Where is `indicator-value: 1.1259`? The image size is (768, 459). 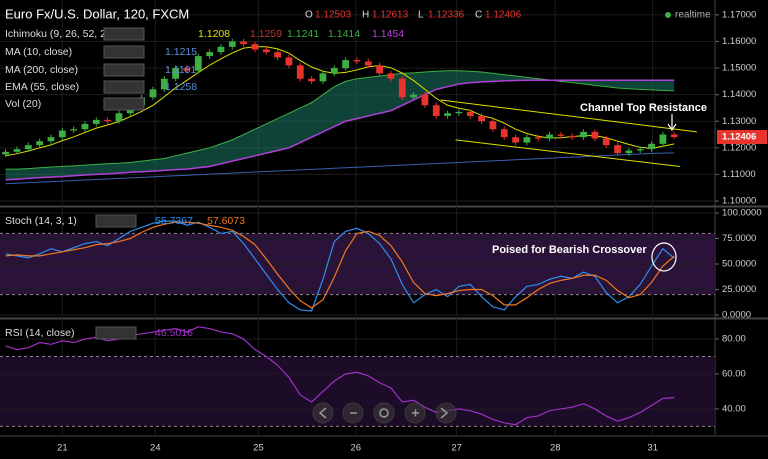 indicator-value: 1.1259 is located at coordinates (266, 34).